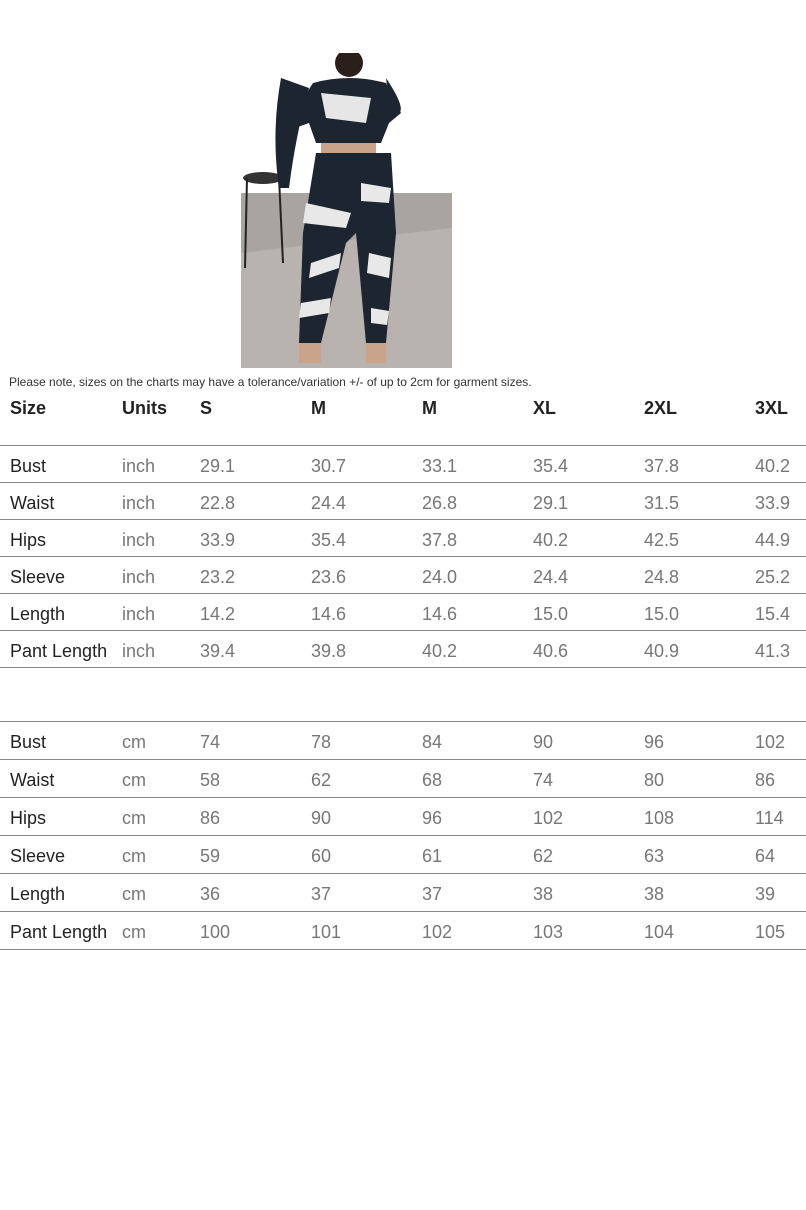  What do you see at coordinates (218, 650) in the screenshot?
I see `value-cell: 39.4` at bounding box center [218, 650].